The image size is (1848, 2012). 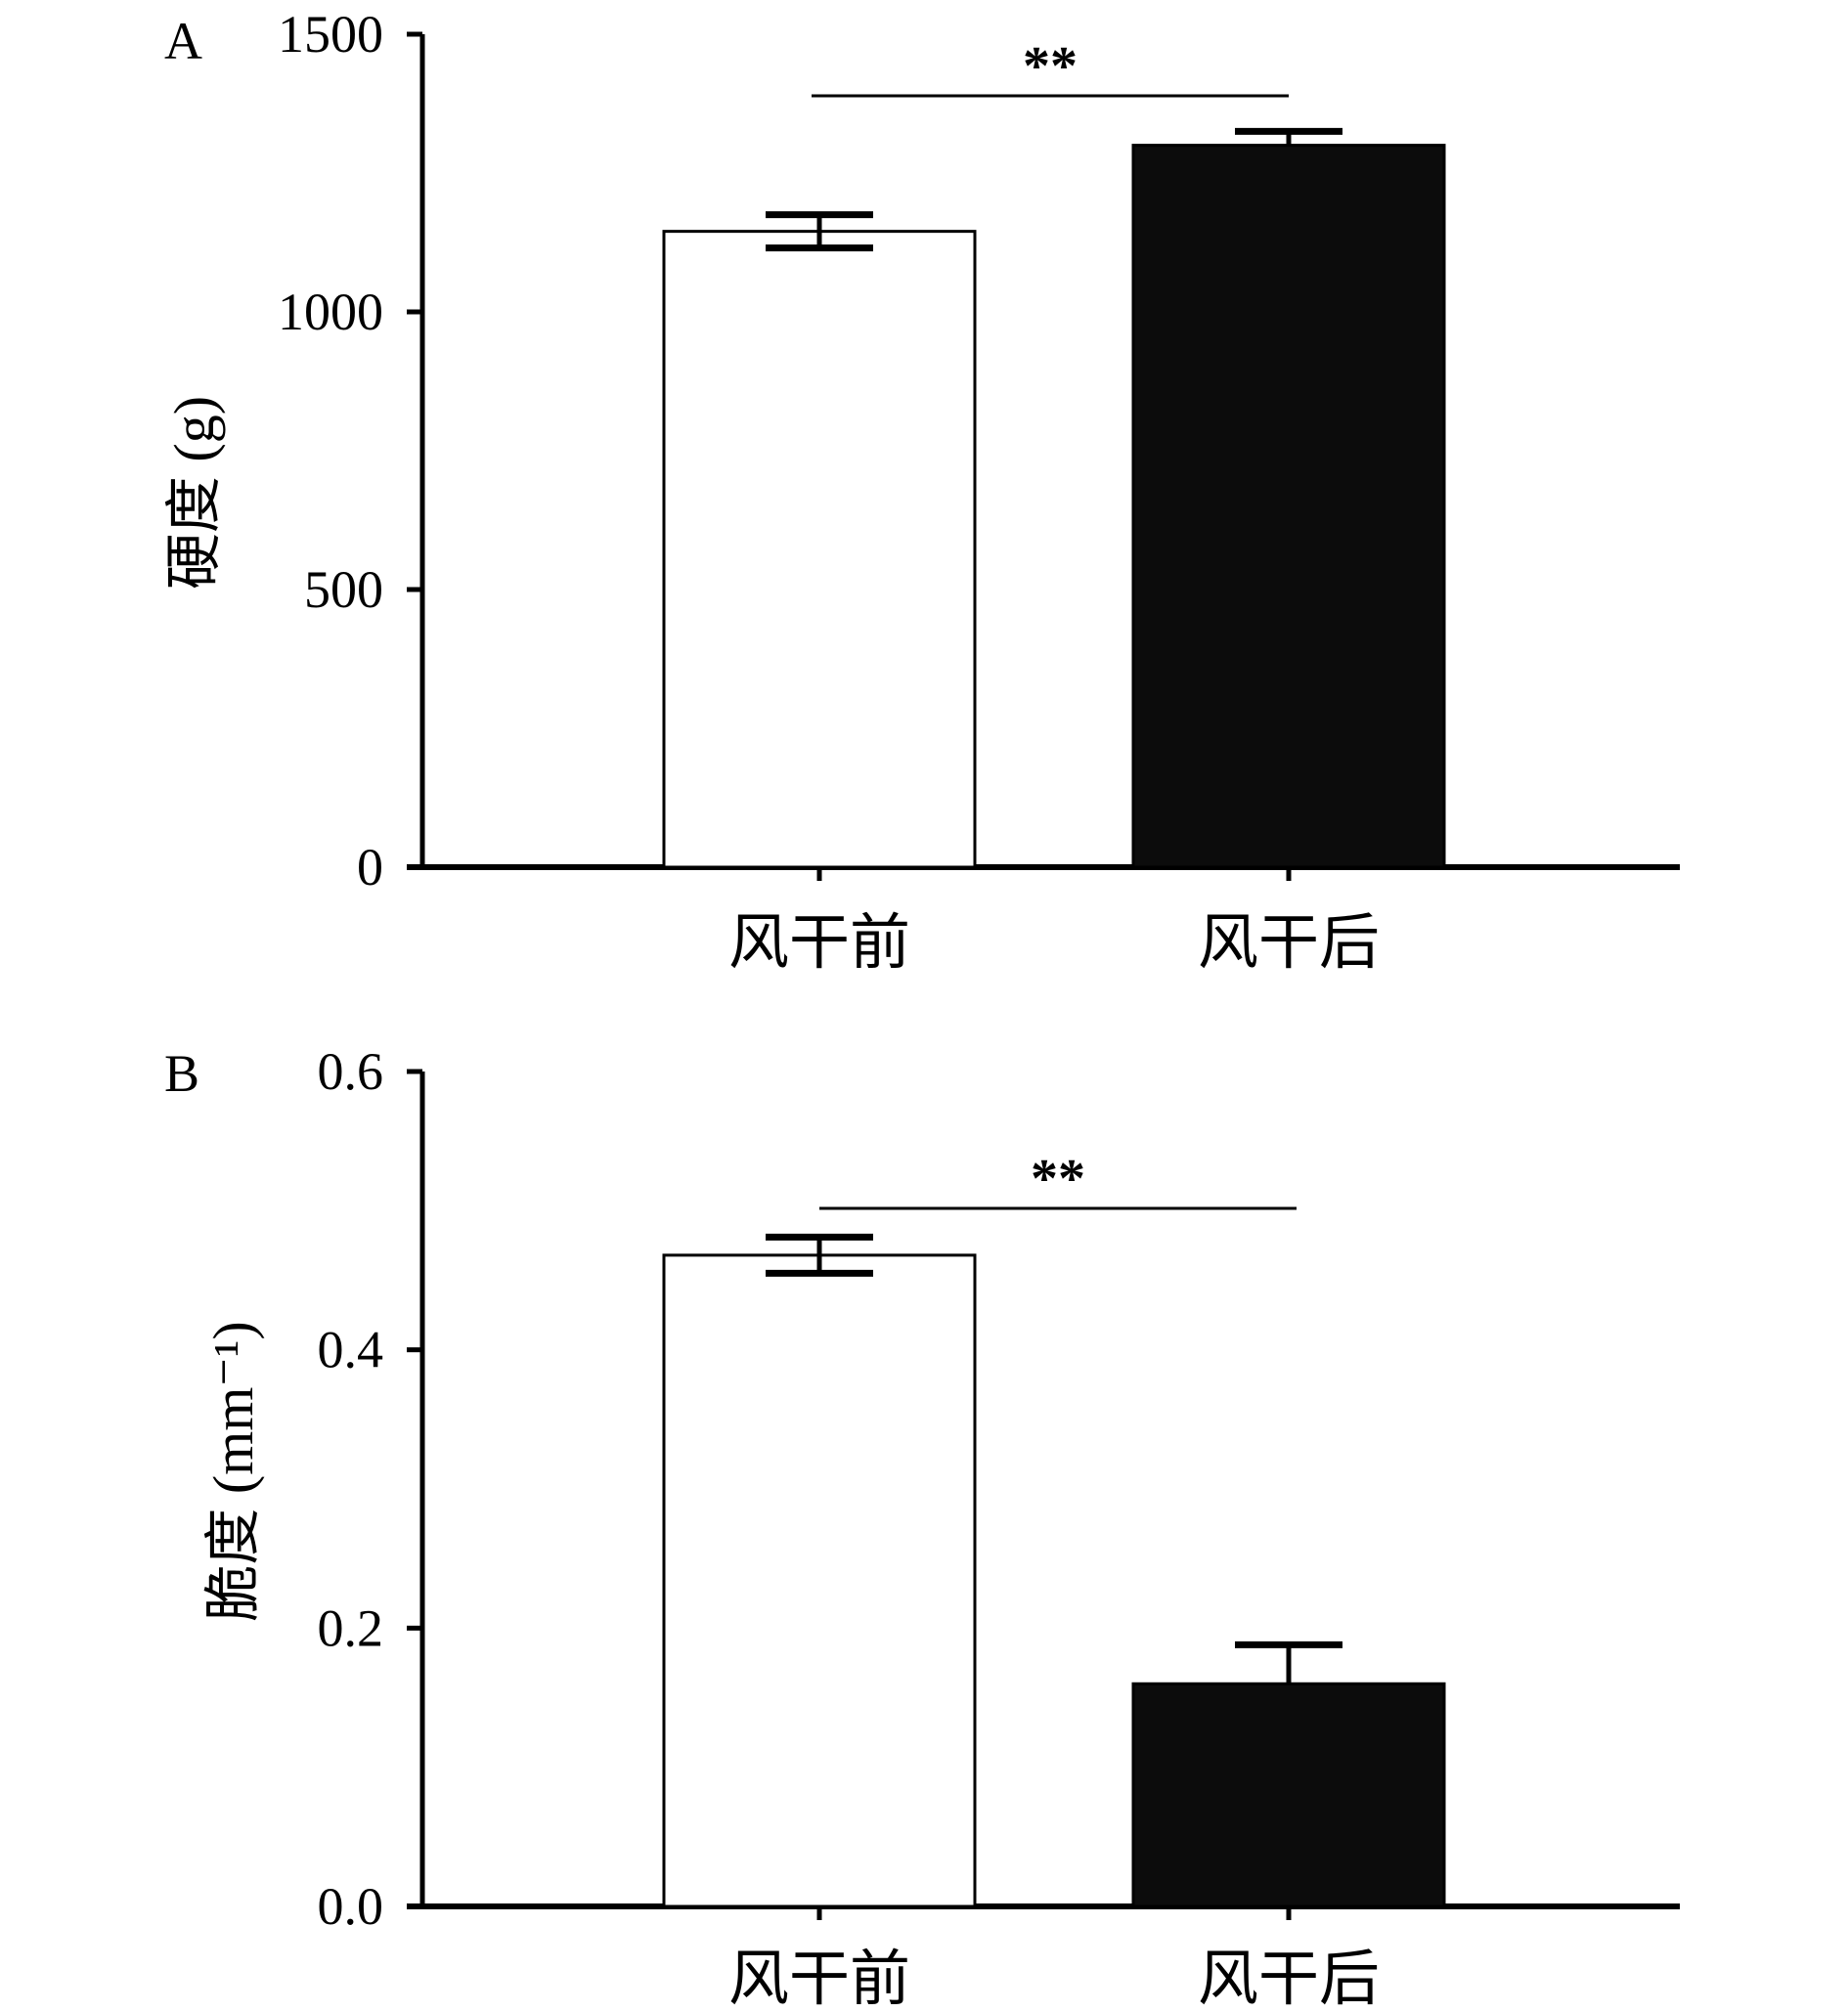 I want to click on y-tick-label: 1000, so click(x=330, y=312).